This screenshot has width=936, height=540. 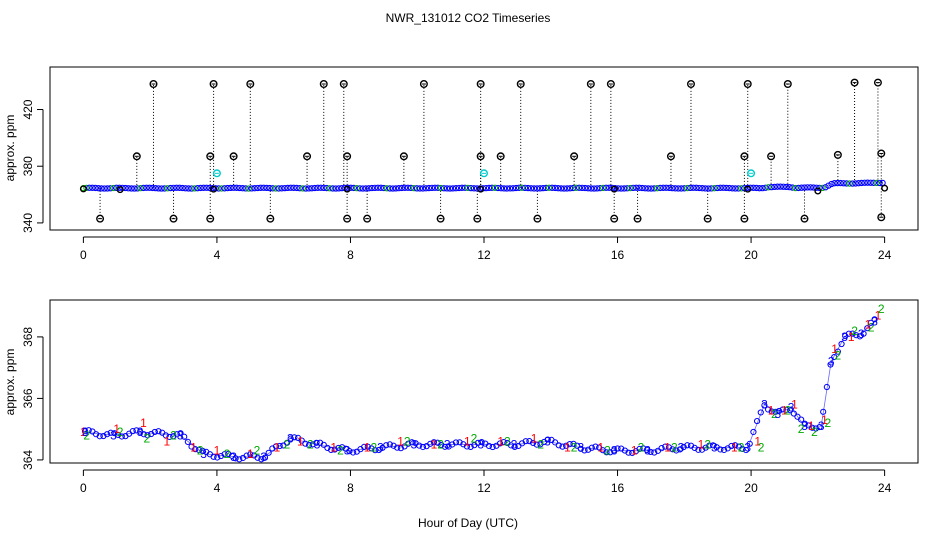 What do you see at coordinates (214, 189) in the screenshot?
I see `baseline-marker` at bounding box center [214, 189].